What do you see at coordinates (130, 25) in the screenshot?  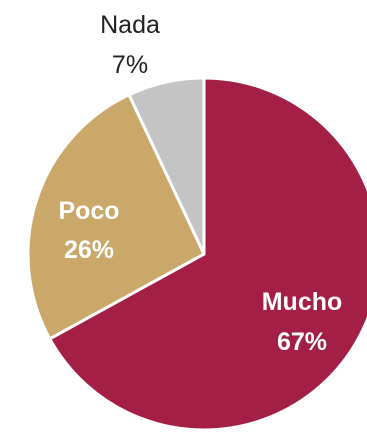 I see `slice-label-nada: Nada` at bounding box center [130, 25].